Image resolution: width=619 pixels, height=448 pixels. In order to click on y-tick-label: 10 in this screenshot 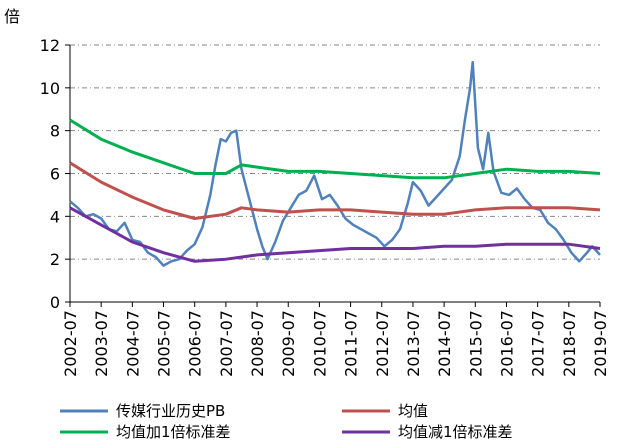, I will do `click(50, 88)`.